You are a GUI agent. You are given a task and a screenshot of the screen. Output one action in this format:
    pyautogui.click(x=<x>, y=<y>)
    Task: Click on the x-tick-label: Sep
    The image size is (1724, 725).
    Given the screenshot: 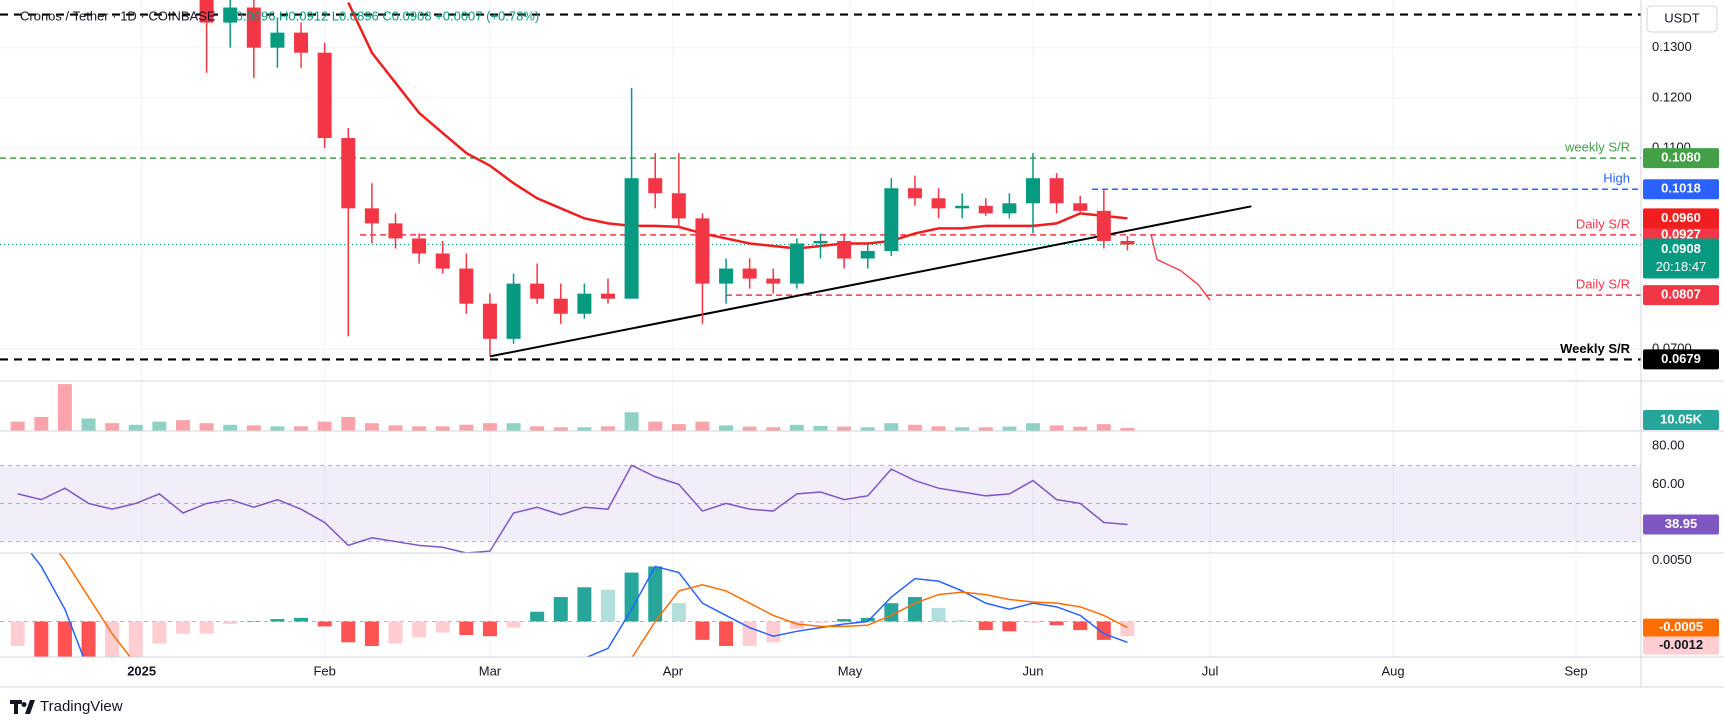 What is the action you would take?
    pyautogui.click(x=1575, y=670)
    